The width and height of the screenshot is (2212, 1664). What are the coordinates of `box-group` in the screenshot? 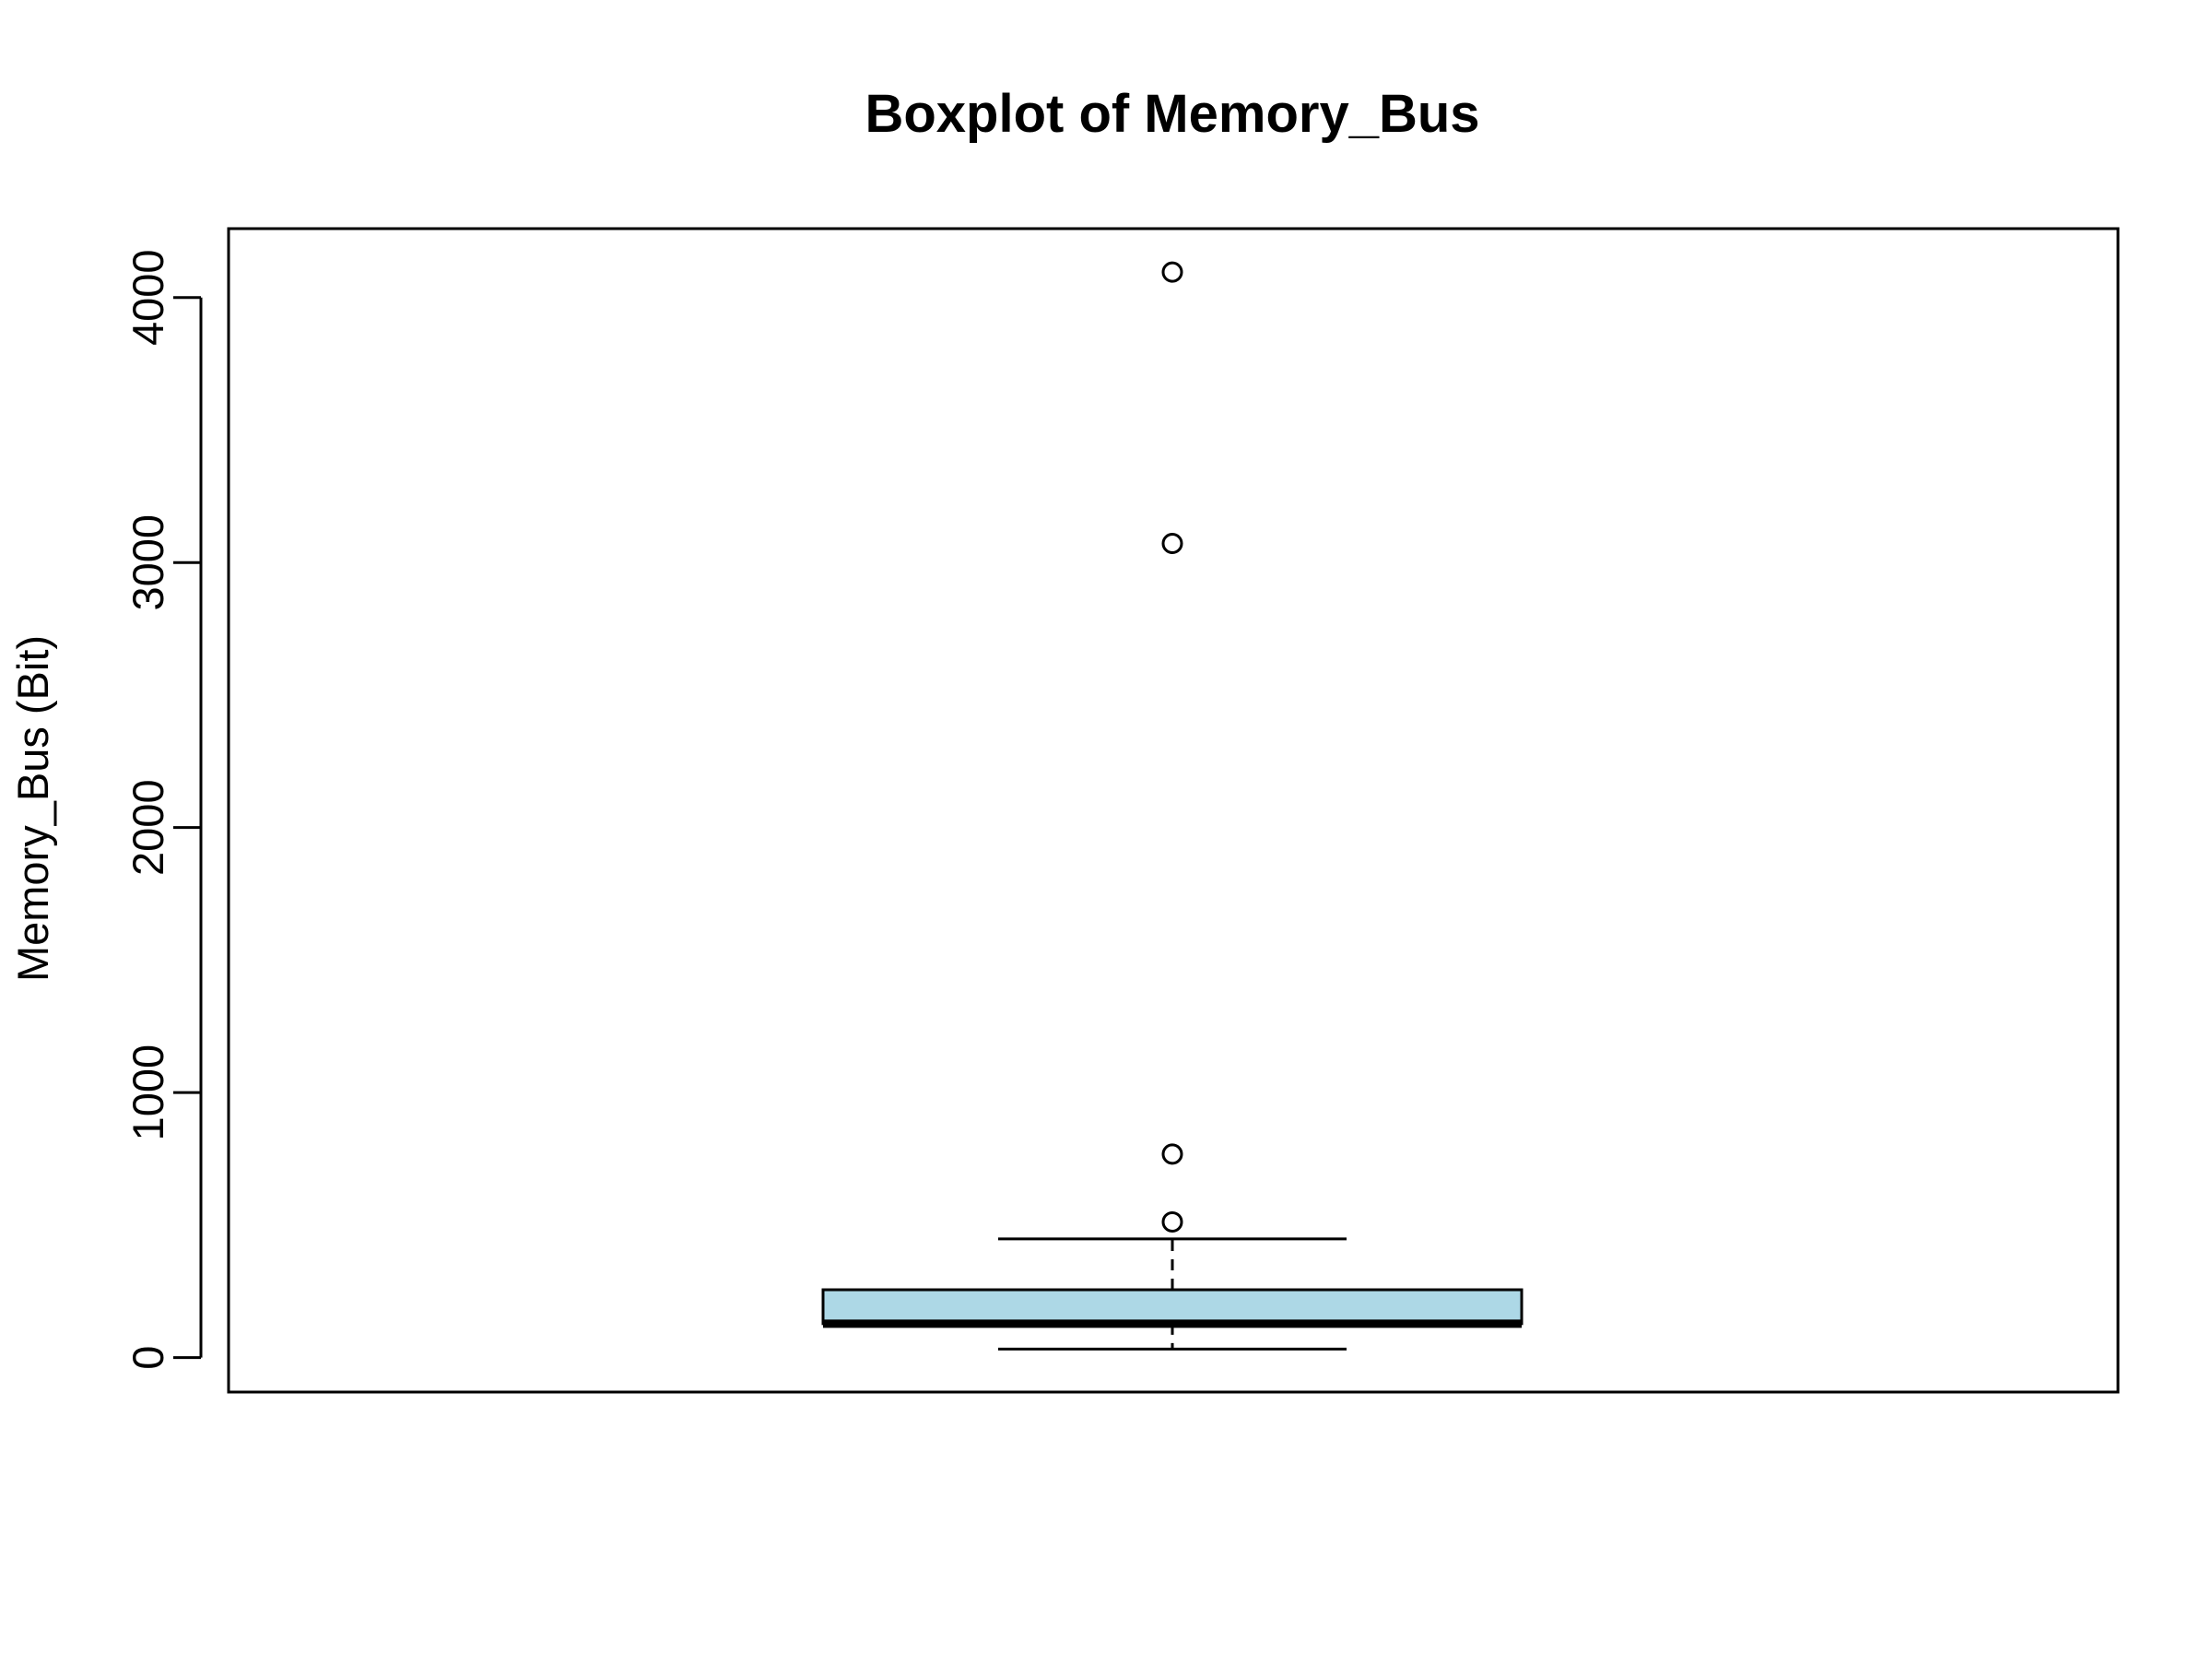 It's located at (1172, 1294).